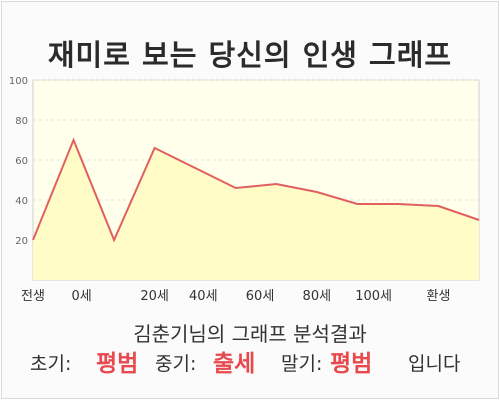 Image resolution: width=500 pixels, height=400 pixels. I want to click on late-label: 말기:, so click(302, 364).